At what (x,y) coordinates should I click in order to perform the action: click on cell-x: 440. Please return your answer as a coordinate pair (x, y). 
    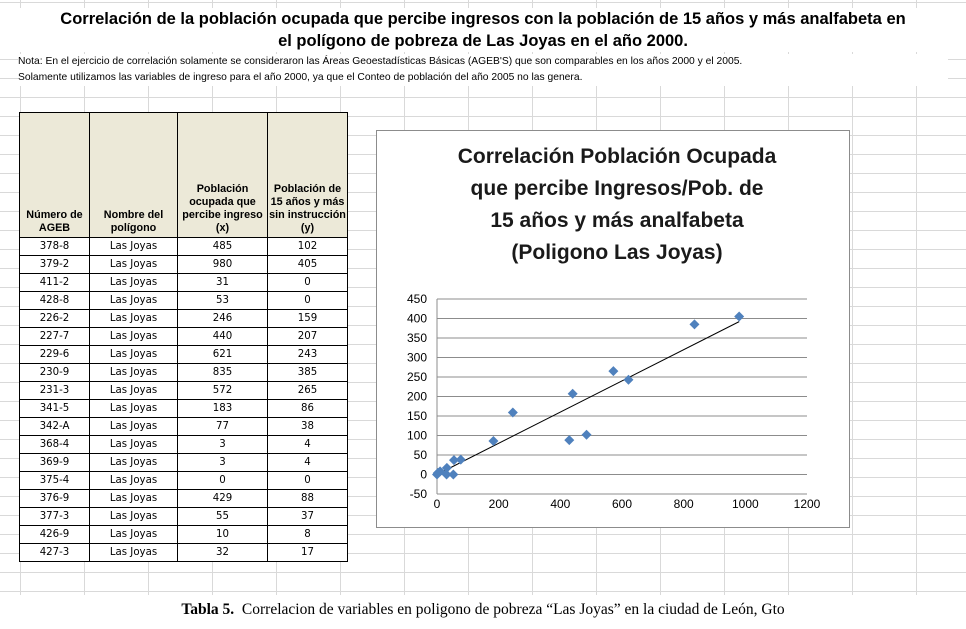
    Looking at the image, I should click on (222, 336).